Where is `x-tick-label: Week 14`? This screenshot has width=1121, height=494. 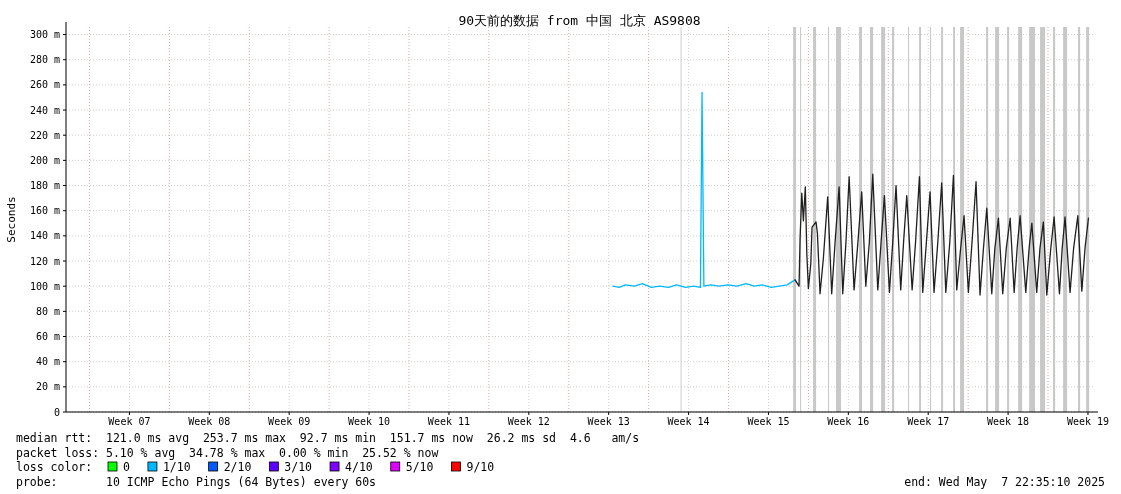
x-tick-label: Week 14 is located at coordinates (688, 421).